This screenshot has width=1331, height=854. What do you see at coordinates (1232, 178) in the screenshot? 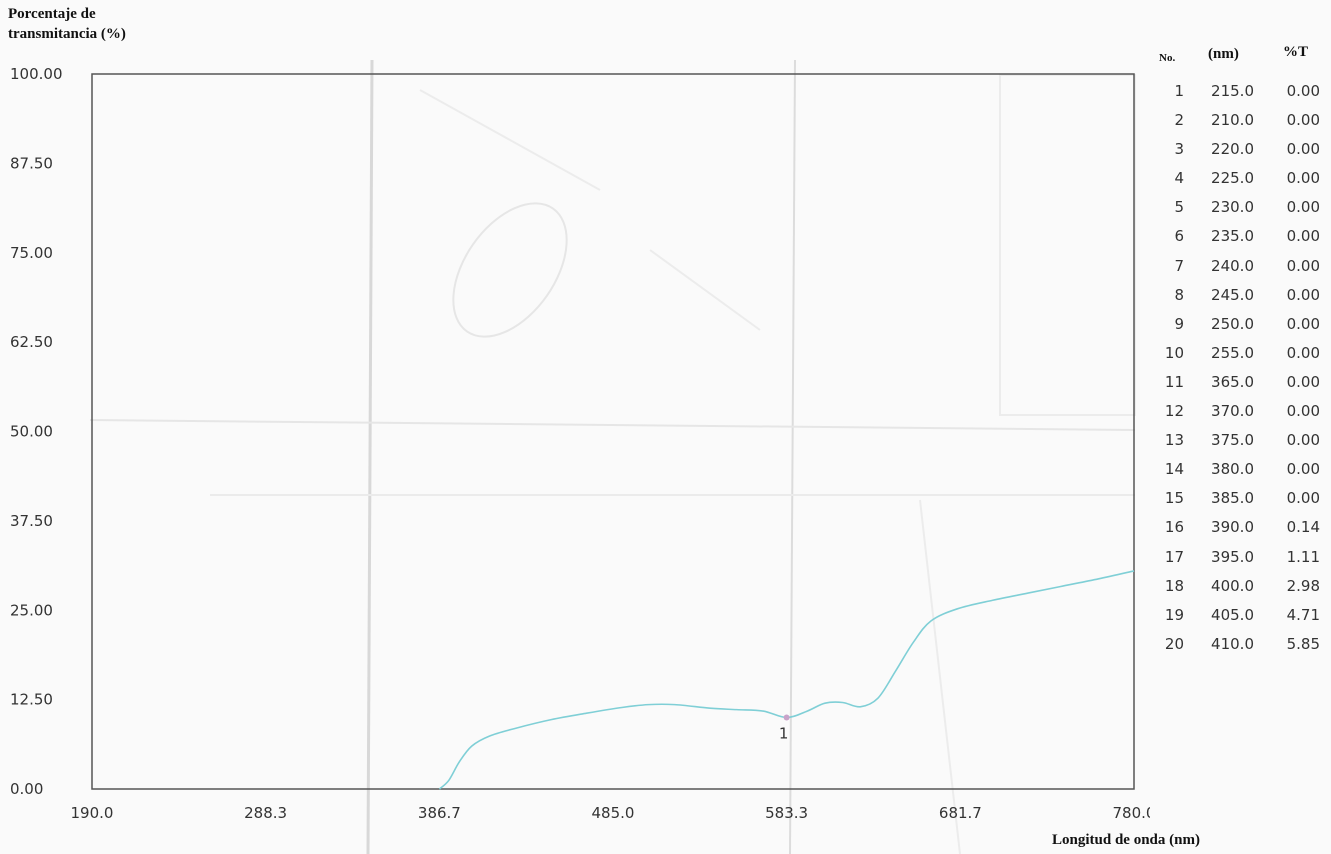
I see `row-wavelength: 225.0` at bounding box center [1232, 178].